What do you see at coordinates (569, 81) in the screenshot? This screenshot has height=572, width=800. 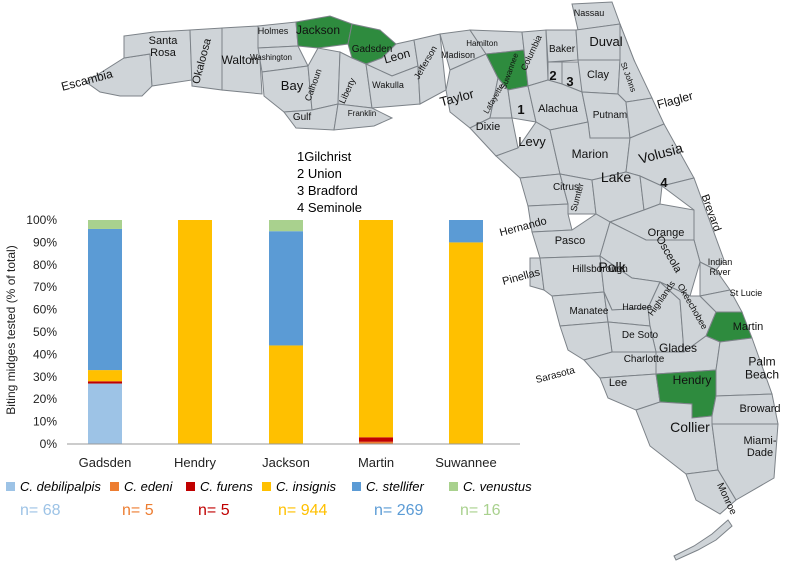 I see `county-label: 3` at bounding box center [569, 81].